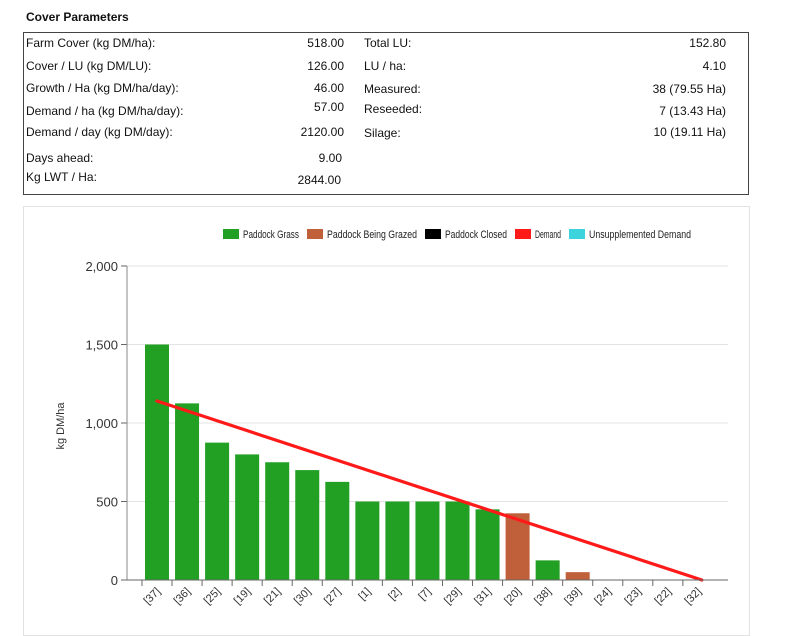  Describe the element at coordinates (101, 345) in the screenshot. I see `y-tick-label: 1,500` at that location.